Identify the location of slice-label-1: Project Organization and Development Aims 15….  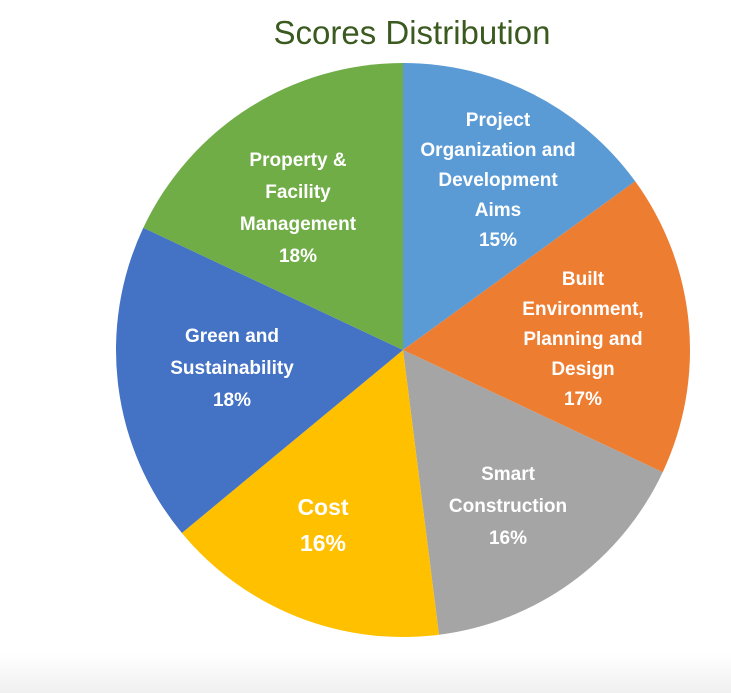
(497, 180).